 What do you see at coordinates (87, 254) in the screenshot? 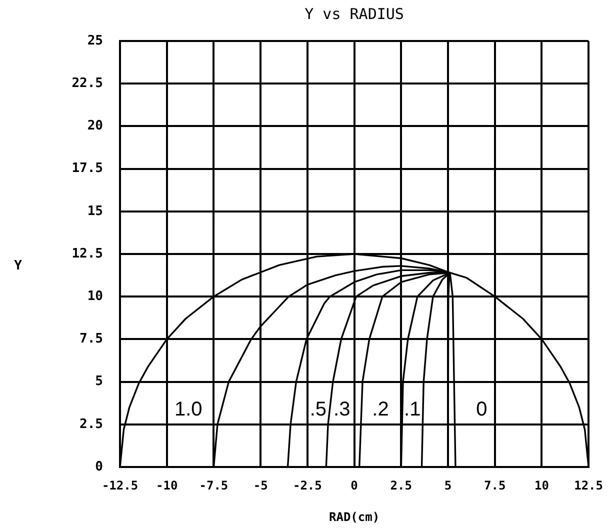
I see `y-tick-label: 12.5` at bounding box center [87, 254].